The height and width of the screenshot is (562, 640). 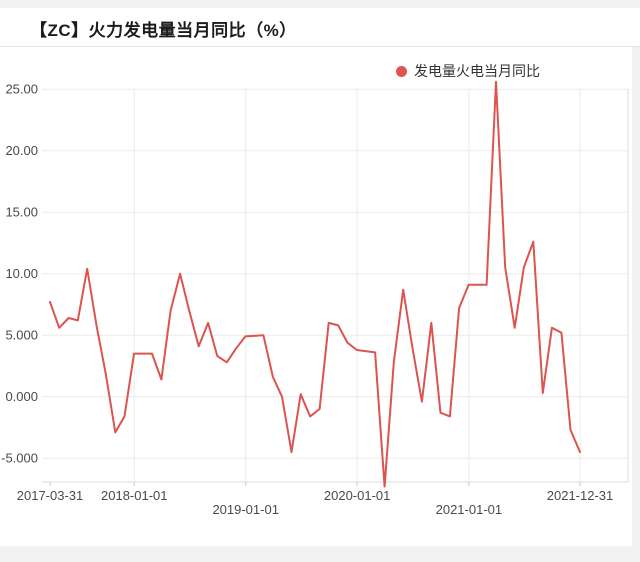 What do you see at coordinates (19, 458) in the screenshot?
I see `y-tick-label: -5.000` at bounding box center [19, 458].